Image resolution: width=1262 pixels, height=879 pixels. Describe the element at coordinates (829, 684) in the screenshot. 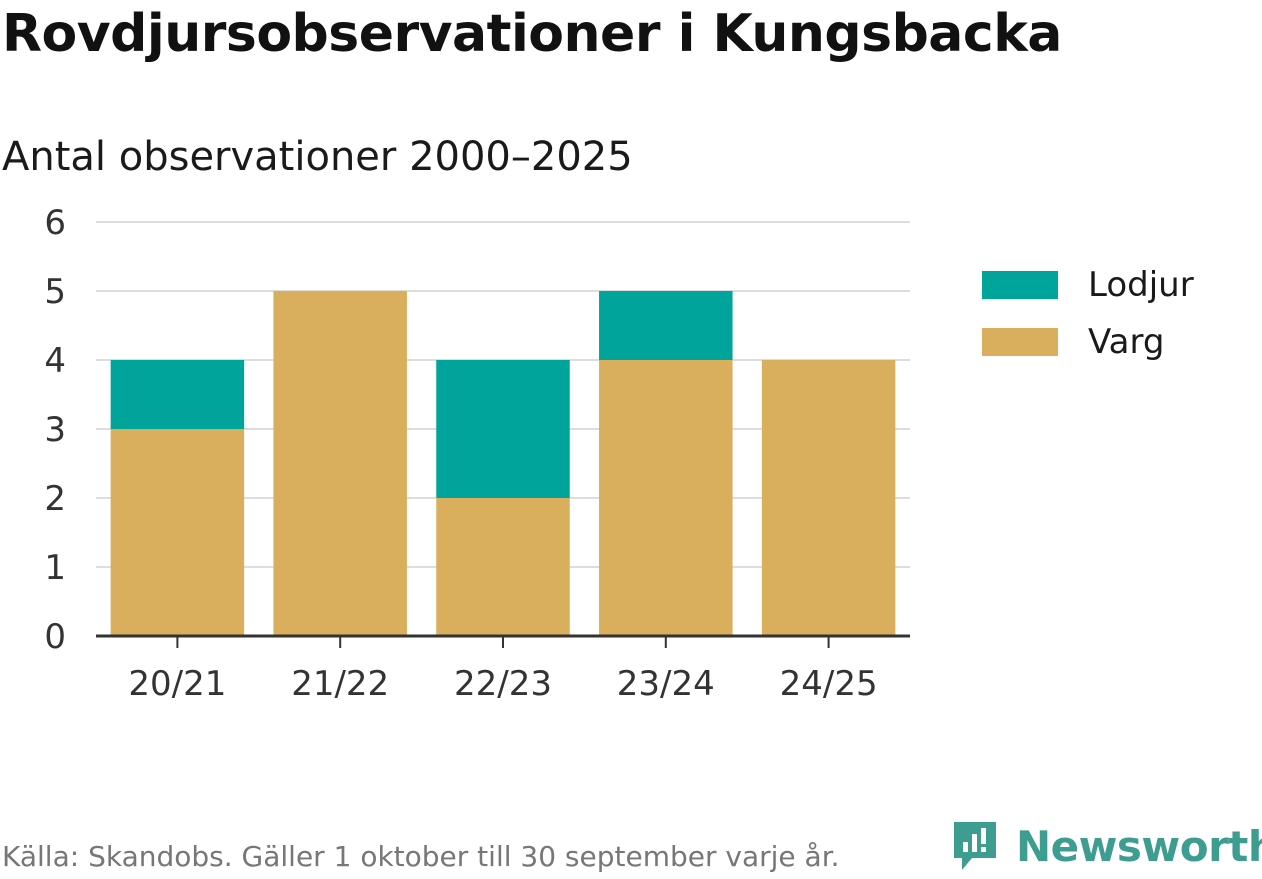

I see `x-tick-label-24-25: 24/25` at that location.